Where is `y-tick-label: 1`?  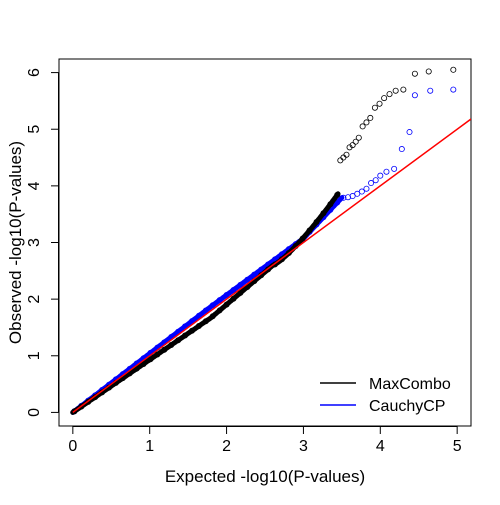
y-tick-label: 1 is located at coordinates (34, 355).